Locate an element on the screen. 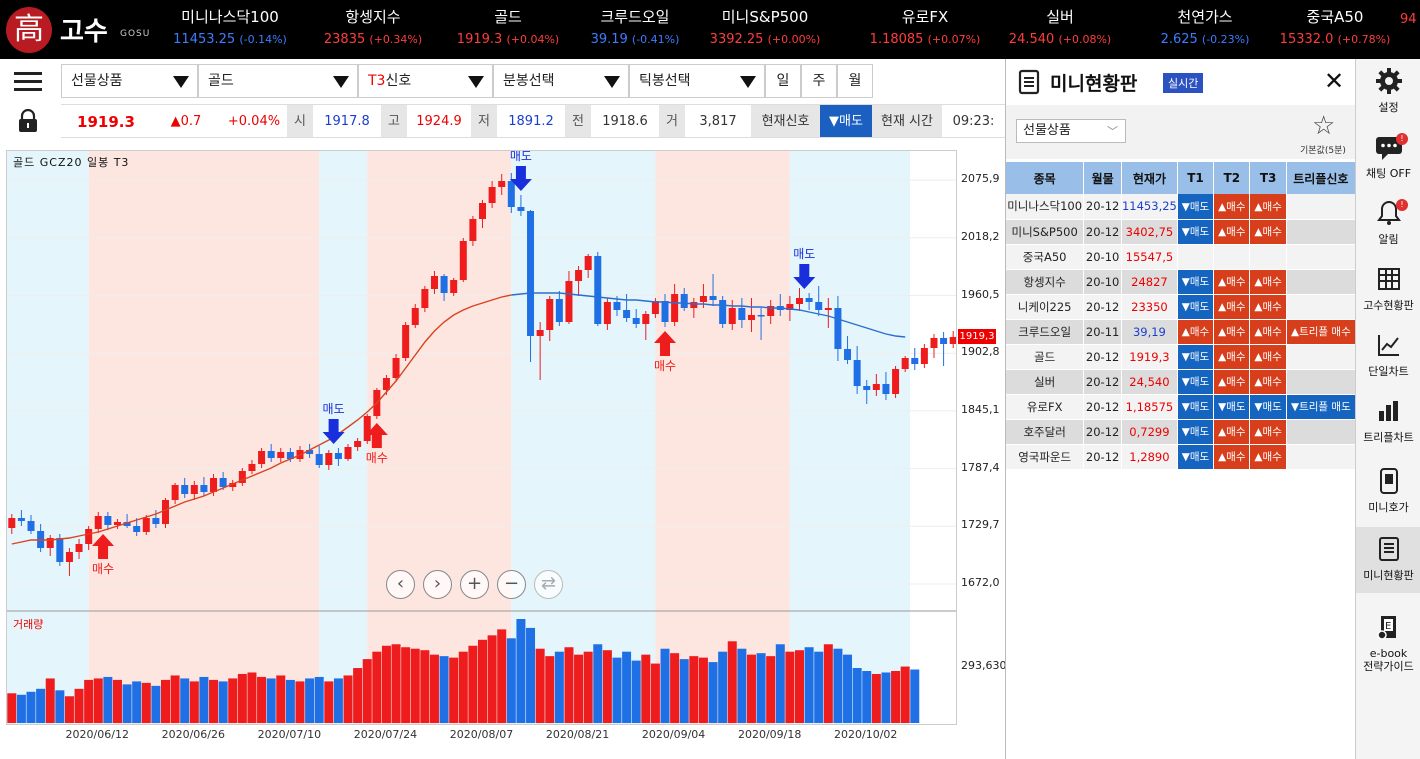 The width and height of the screenshot is (1420, 759). table-row: 중국A50 20-10 15547,5 is located at coordinates (1181, 257).